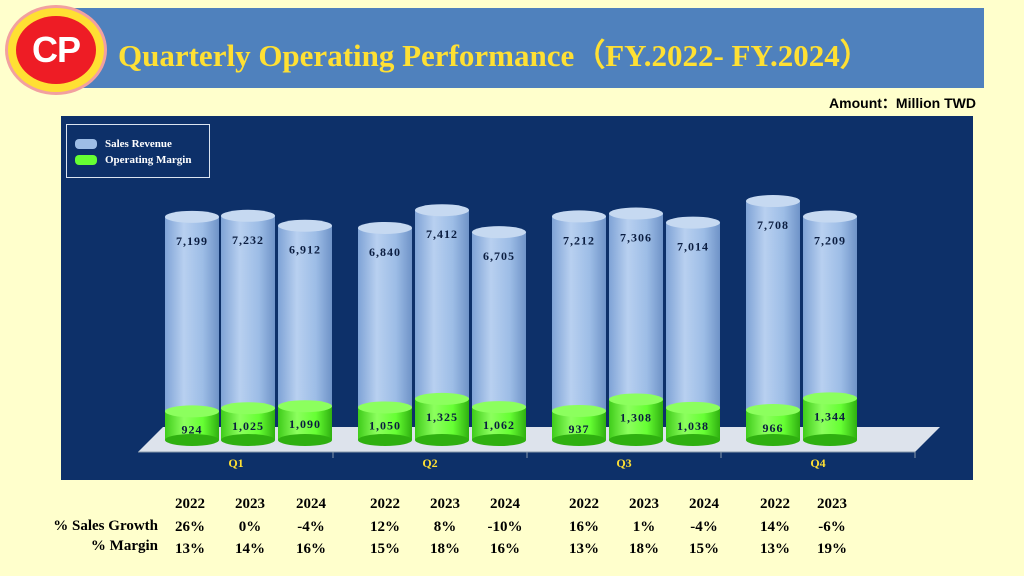 Image resolution: width=1024 pixels, height=576 pixels. Describe the element at coordinates (775, 549) in the screenshot. I see `stats-margin-q4-0: 13%` at that location.